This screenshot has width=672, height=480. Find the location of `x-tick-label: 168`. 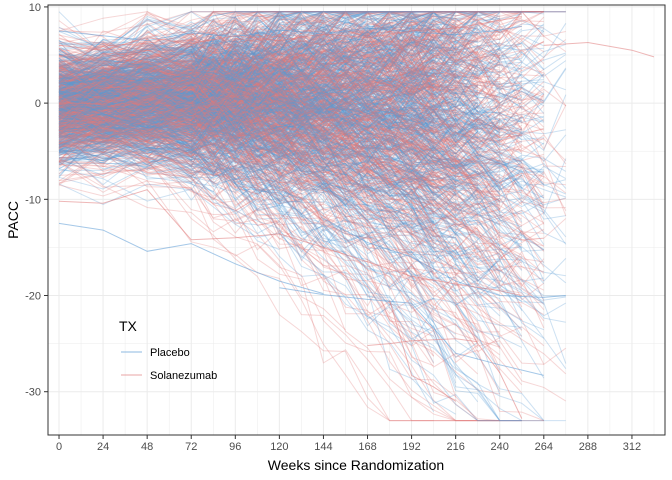

x-tick-label: 168 is located at coordinates (367, 447).